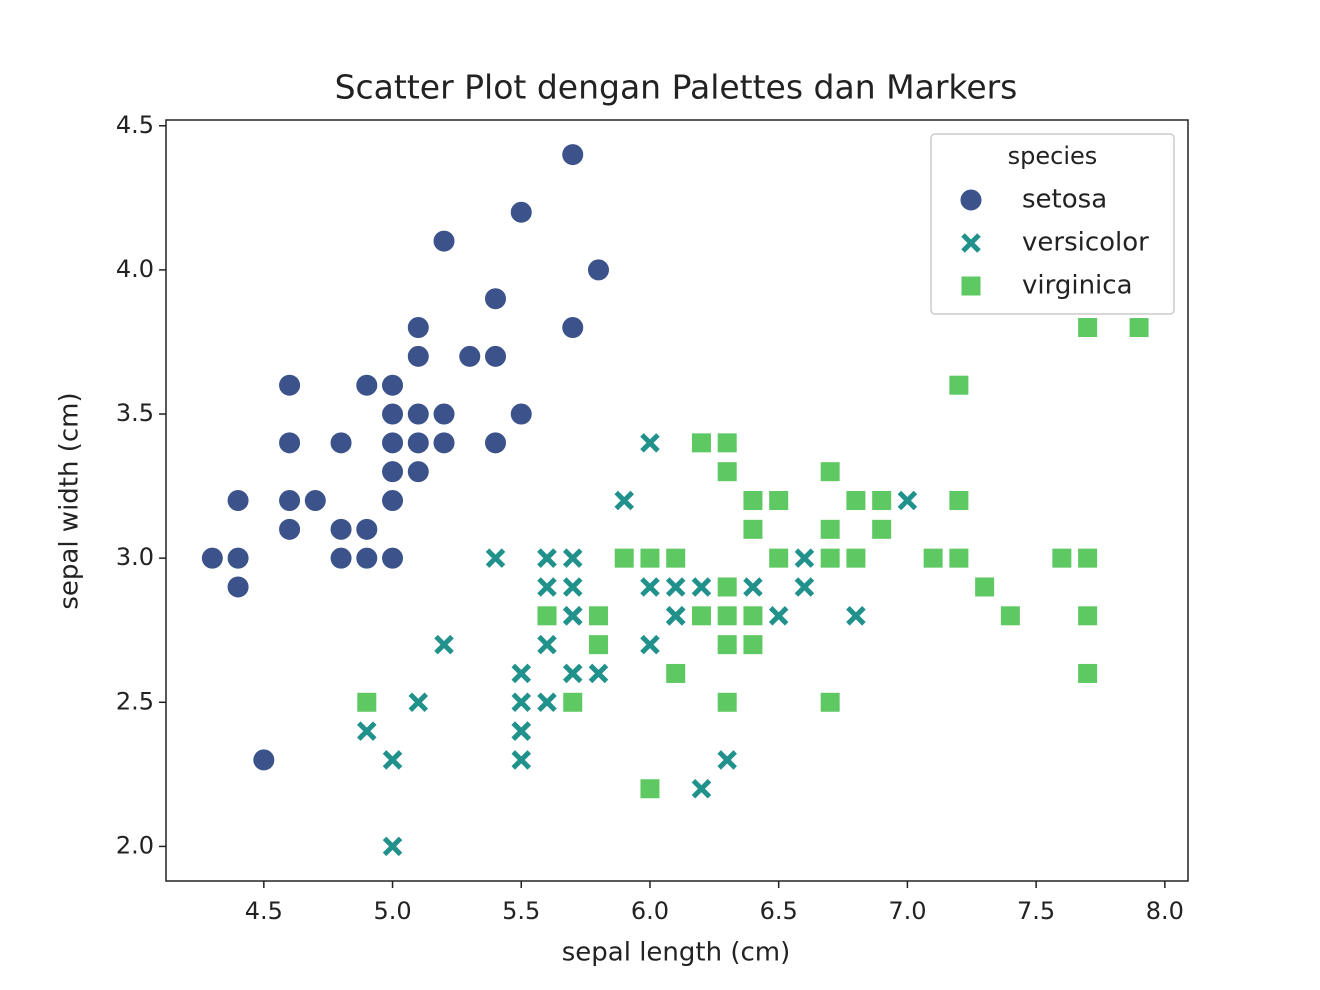 Image resolution: width=1320 pixels, height=990 pixels. Describe the element at coordinates (676, 87) in the screenshot. I see `chart-title: Scatter Plot dengan Palettes dan Markers` at that location.